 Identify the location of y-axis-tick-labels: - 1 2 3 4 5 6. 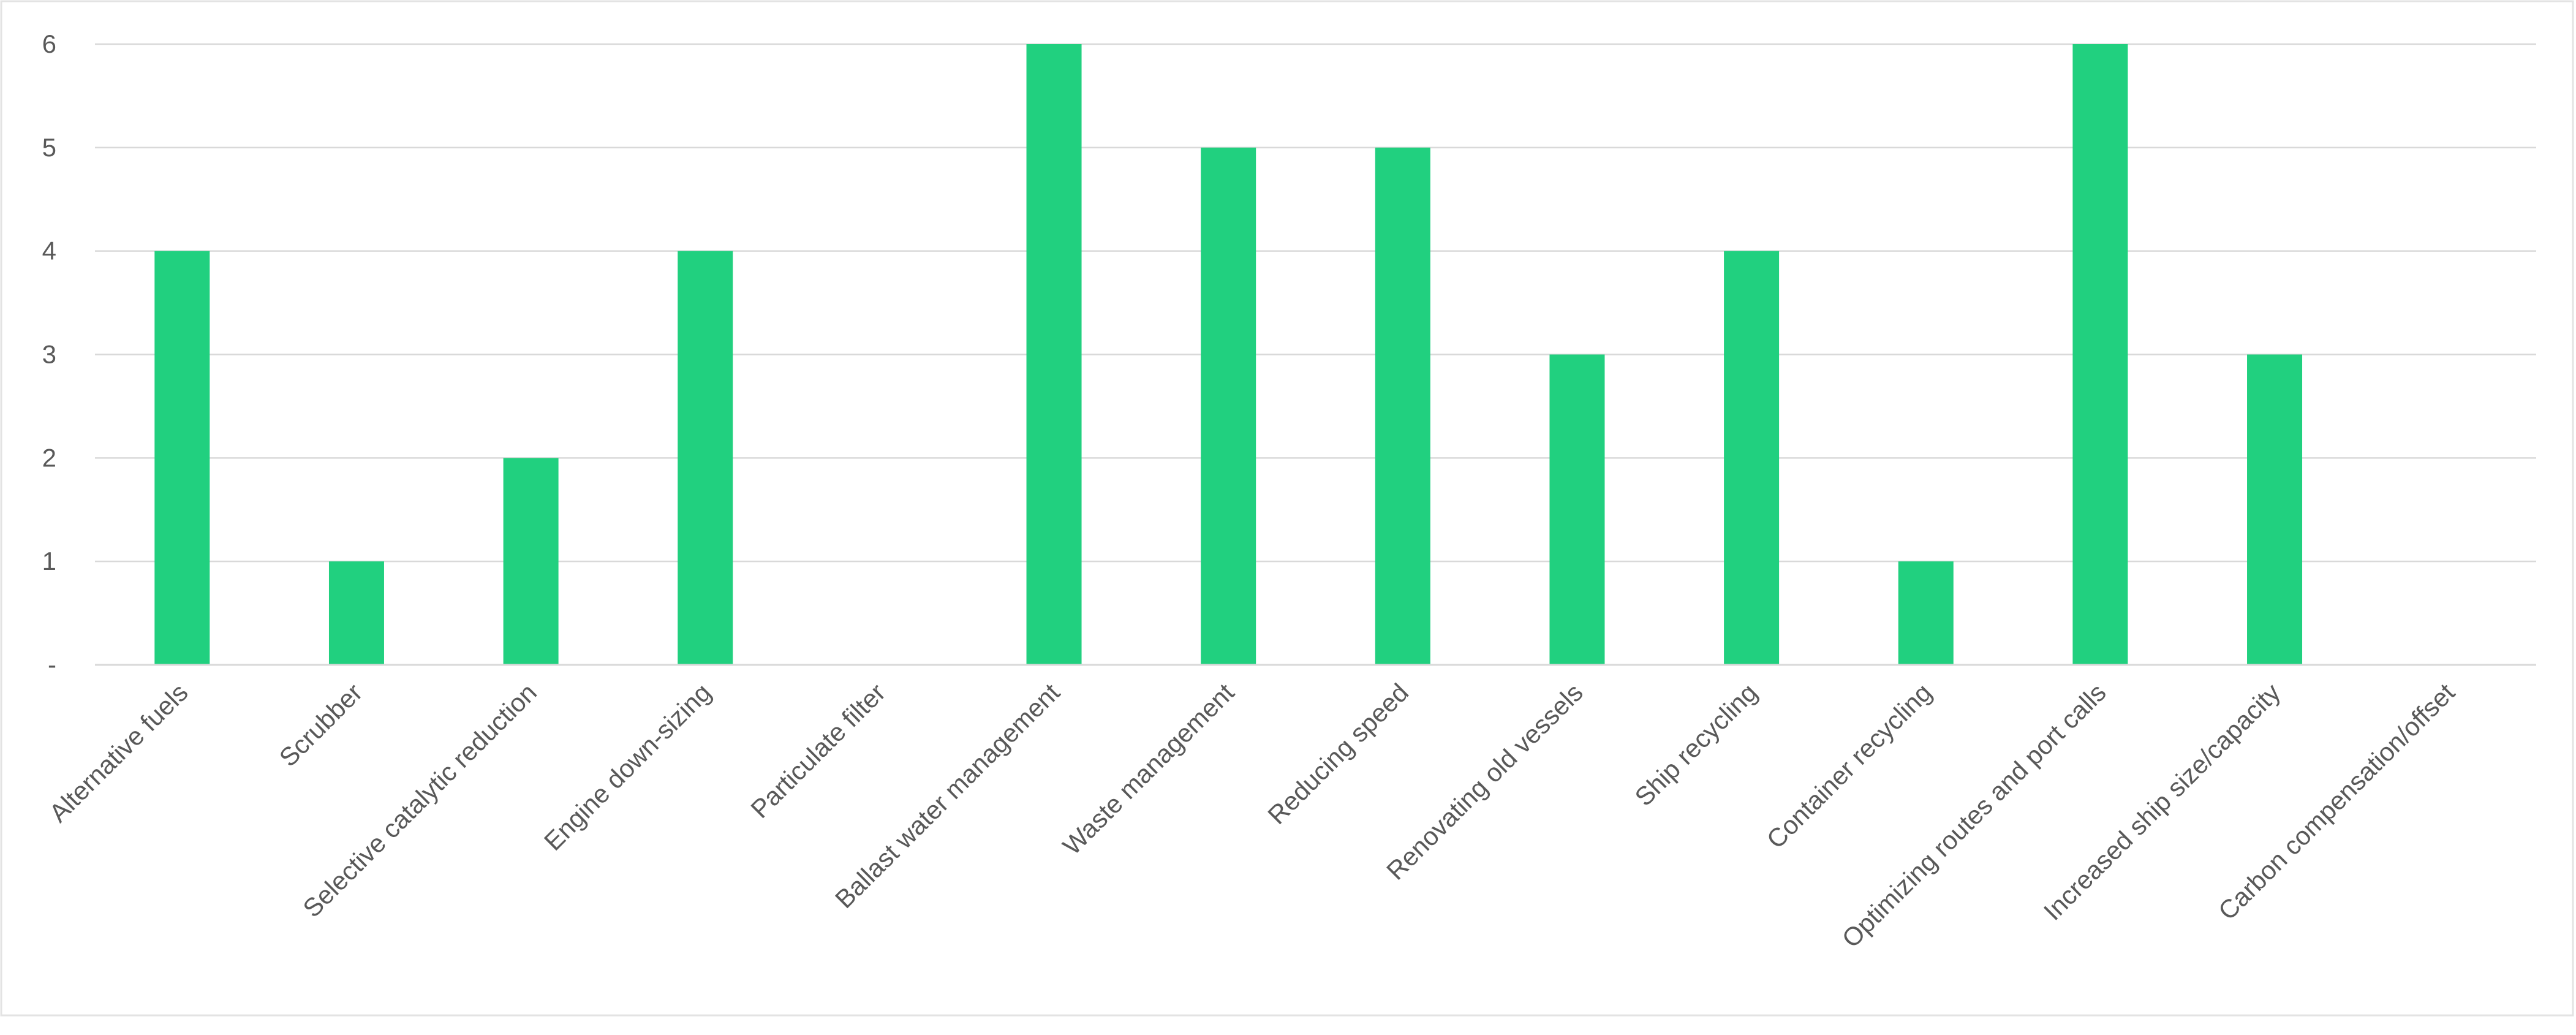
(49, 354).